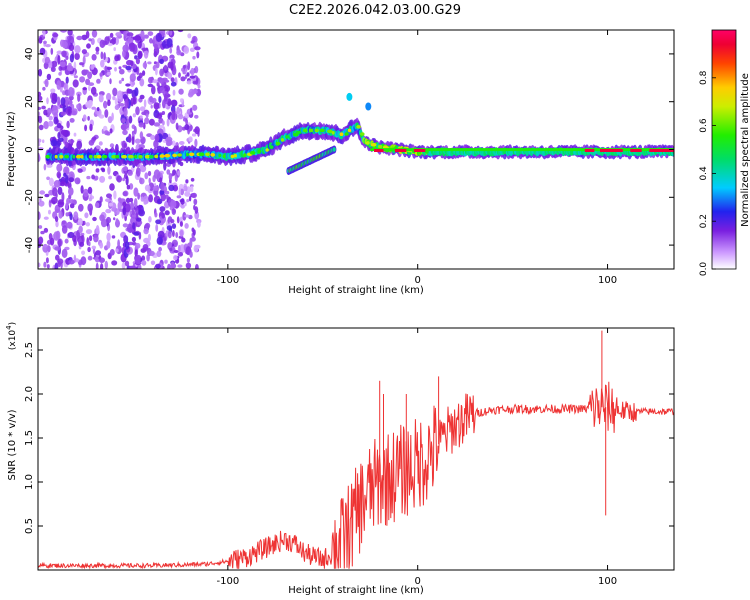 The width and height of the screenshot is (750, 600). Describe the element at coordinates (589, 150) in the screenshot. I see `tone-hot-segment` at that location.